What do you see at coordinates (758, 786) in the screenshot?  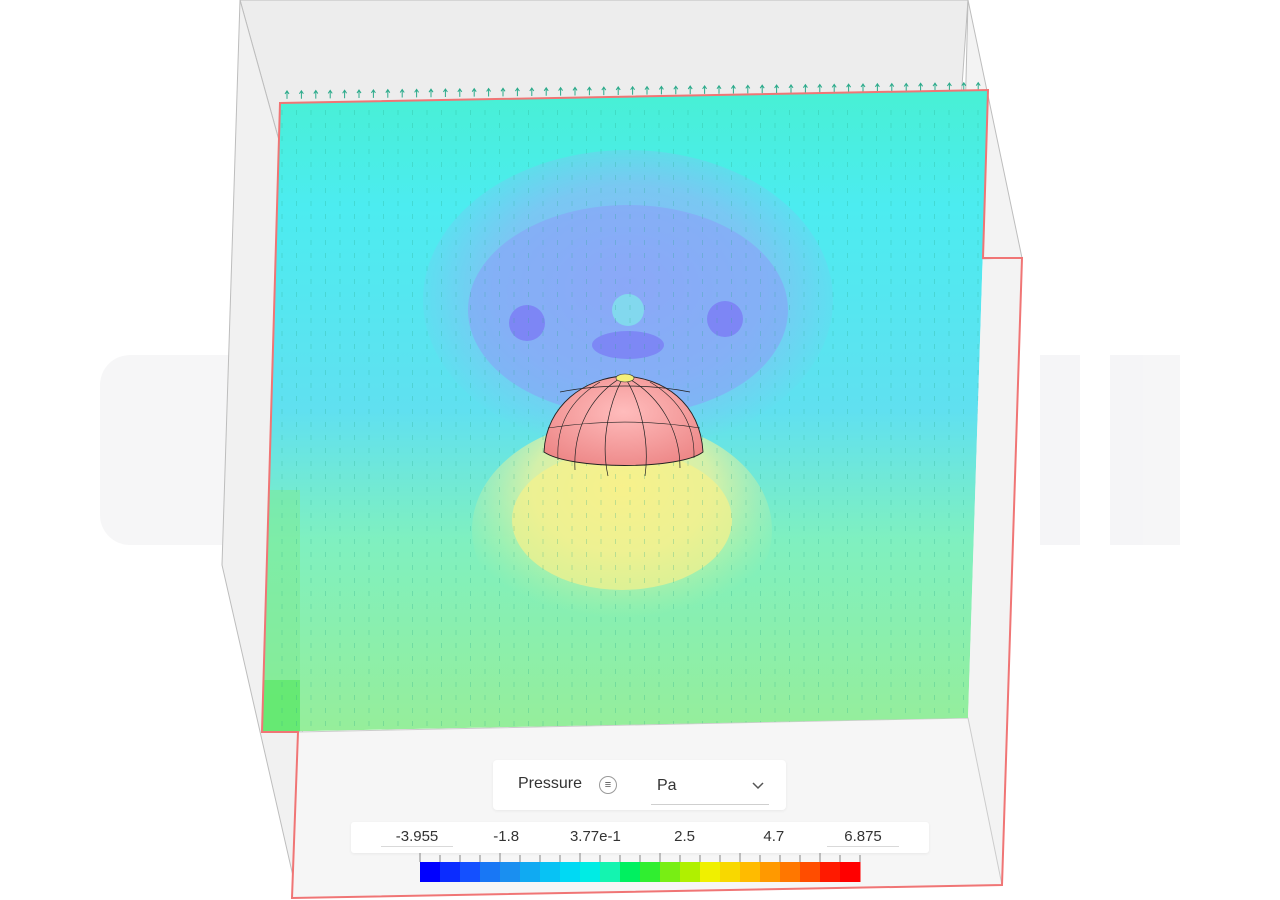 I see `chevron-down-icon` at bounding box center [758, 786].